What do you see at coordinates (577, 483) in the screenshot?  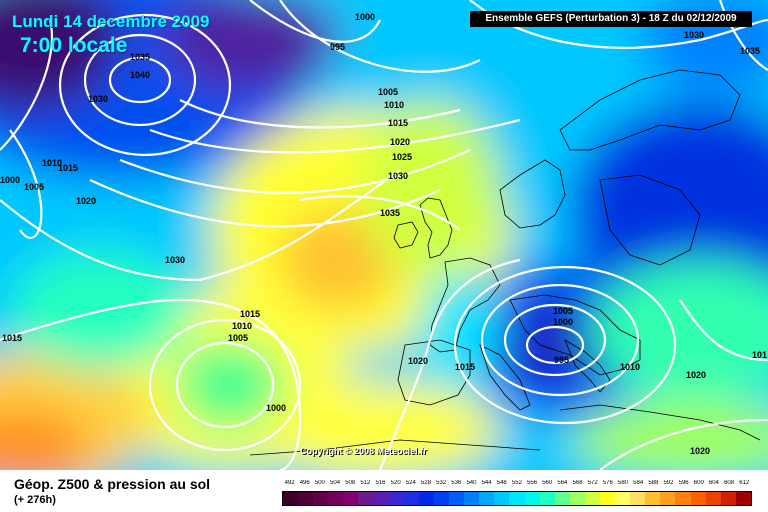 I see `color-scale-label: 568` at bounding box center [577, 483].